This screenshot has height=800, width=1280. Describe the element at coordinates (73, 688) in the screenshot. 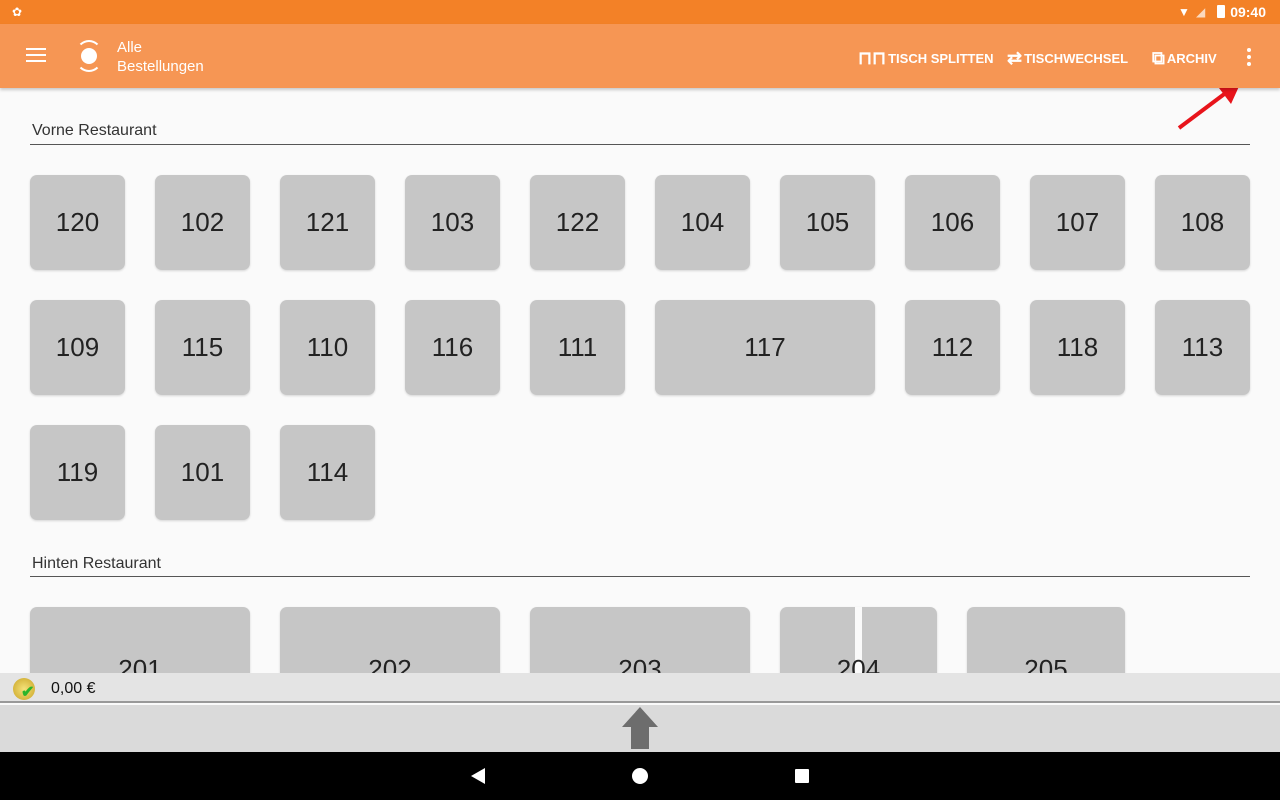

I see `total-amount: 0,00 €` at that location.